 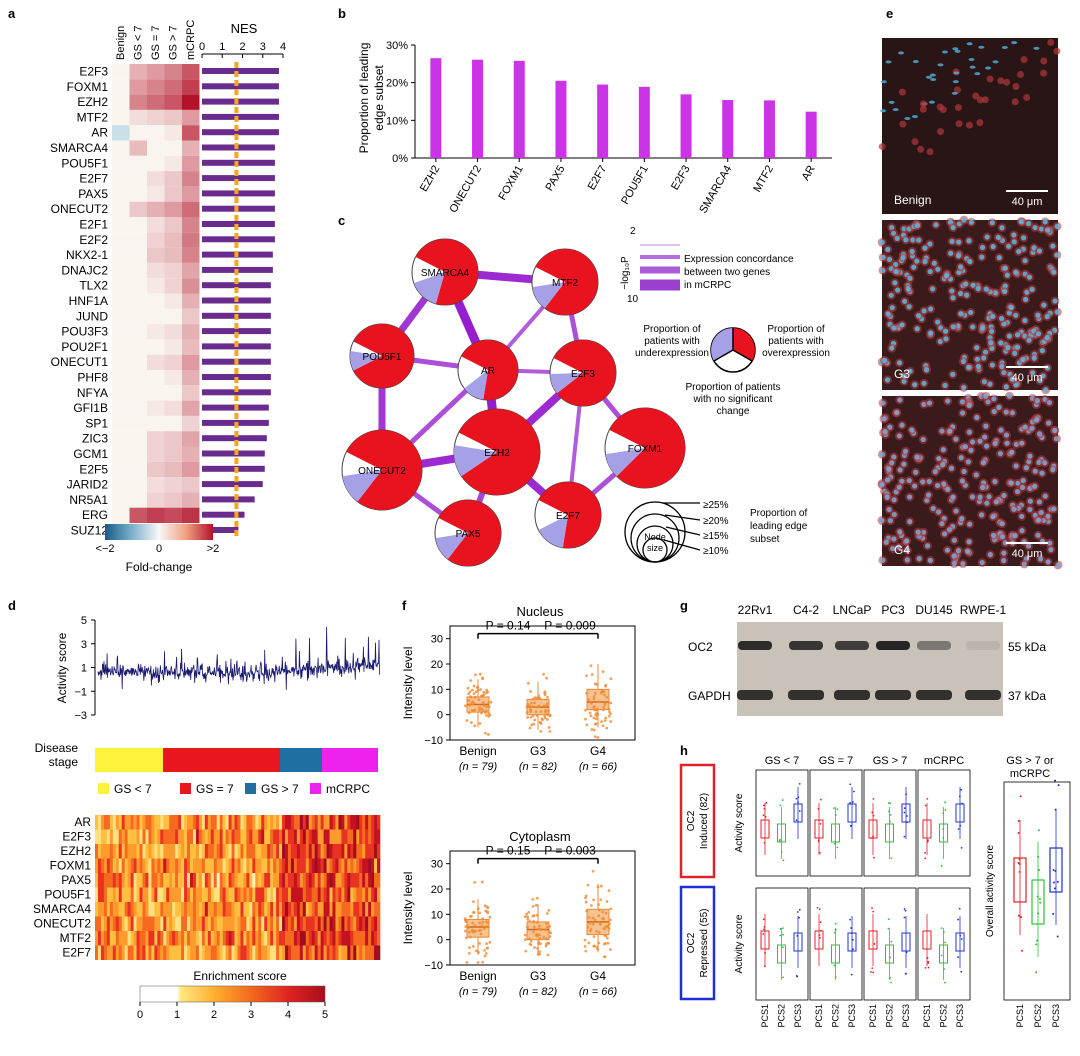 I want to click on panel-label-h: h, so click(x=684, y=750).